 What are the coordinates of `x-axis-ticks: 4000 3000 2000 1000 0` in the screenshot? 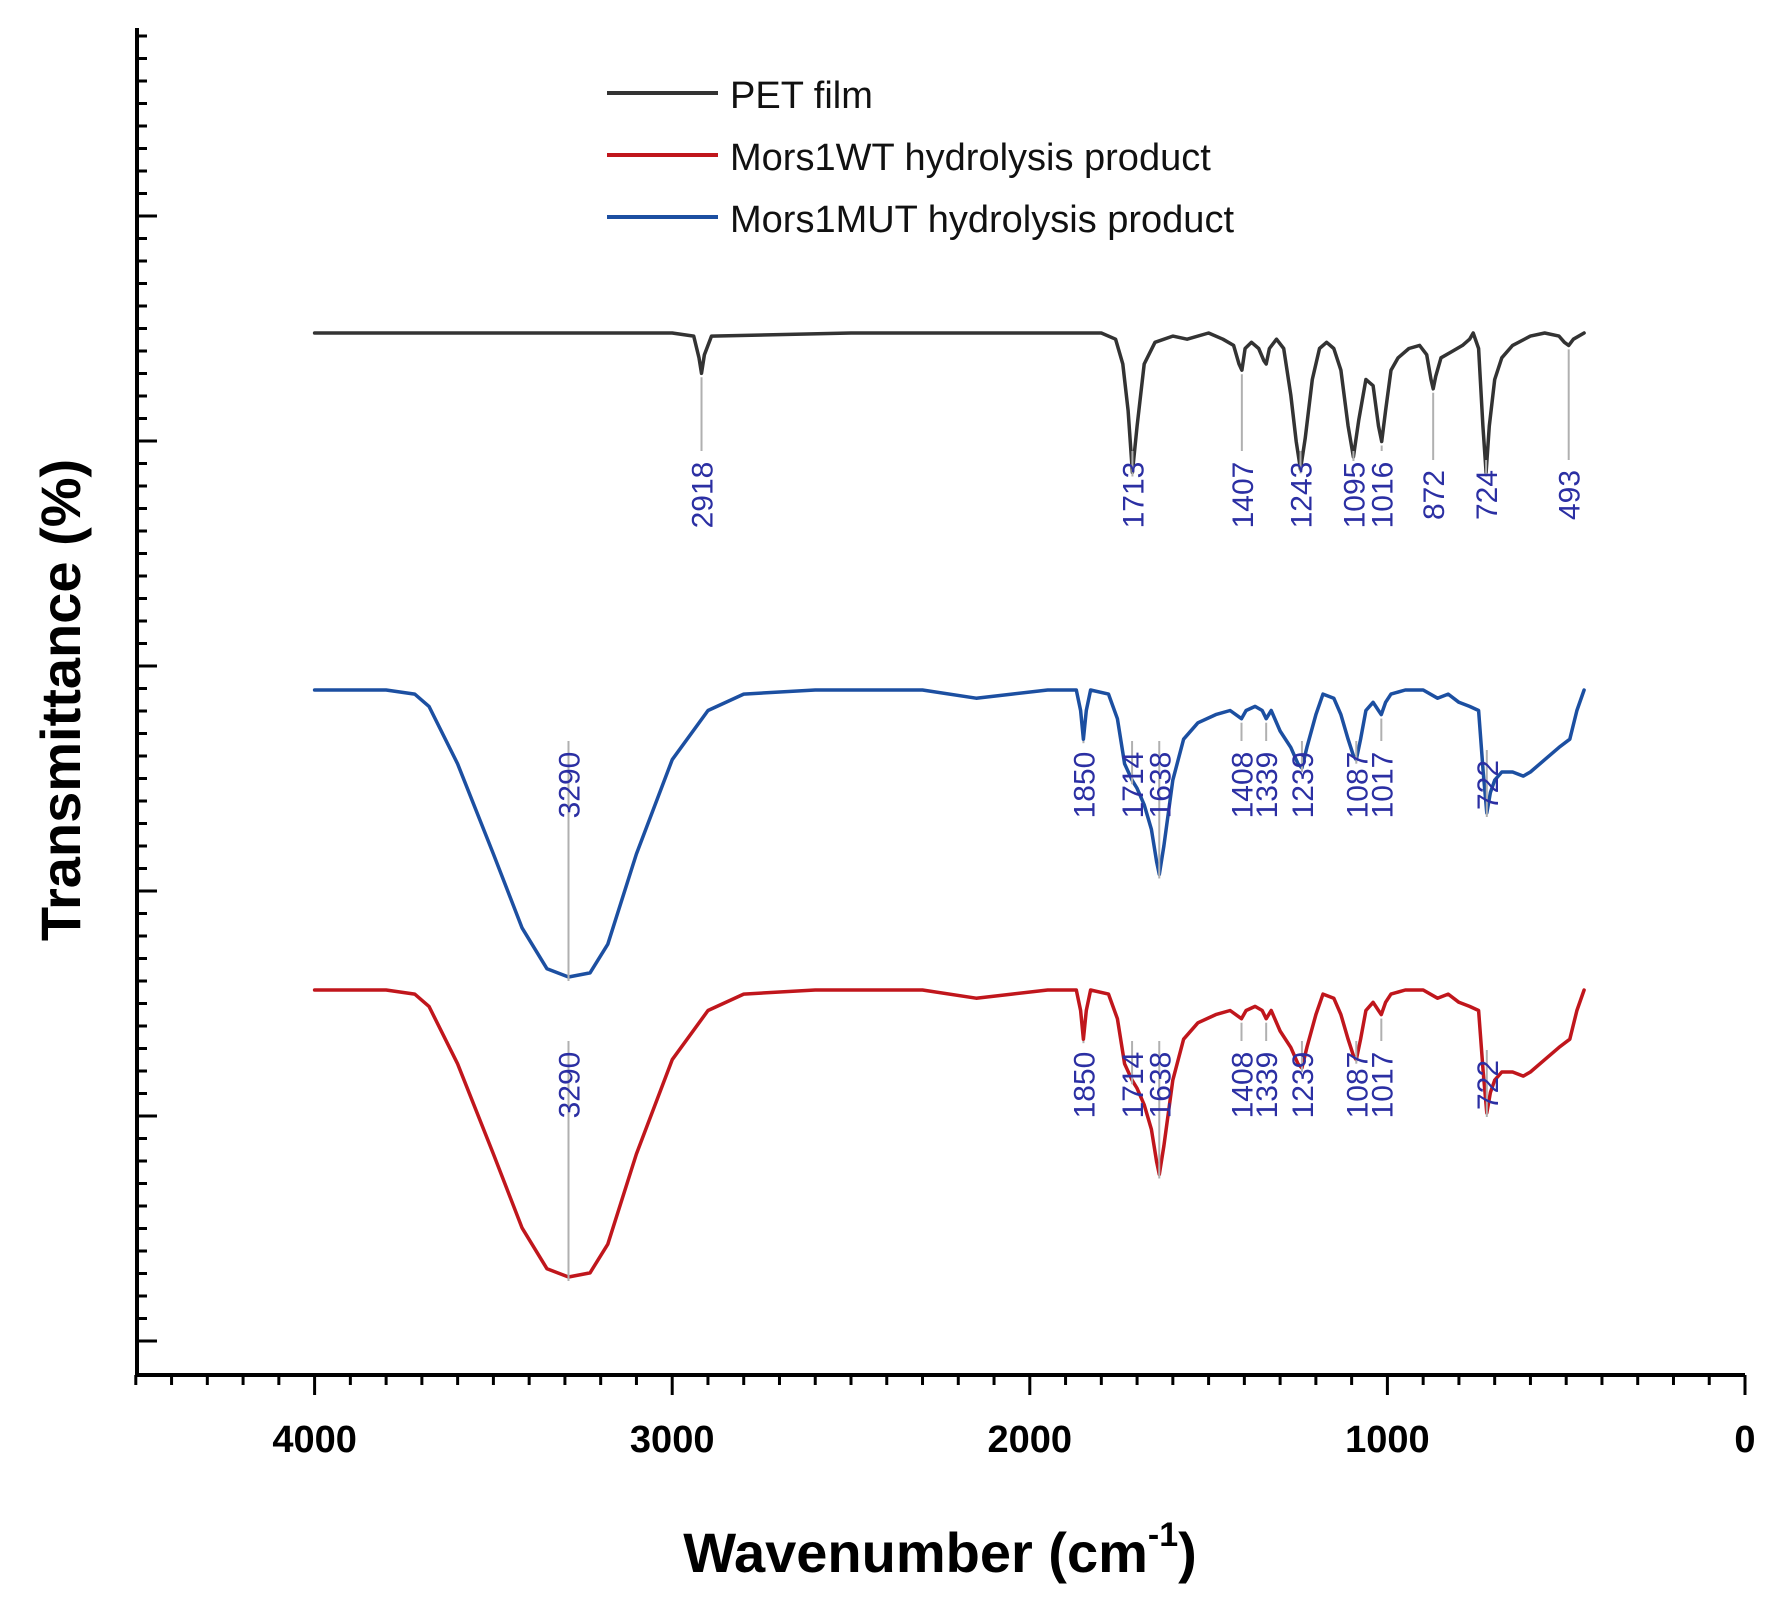 It's located at (945, 1418).